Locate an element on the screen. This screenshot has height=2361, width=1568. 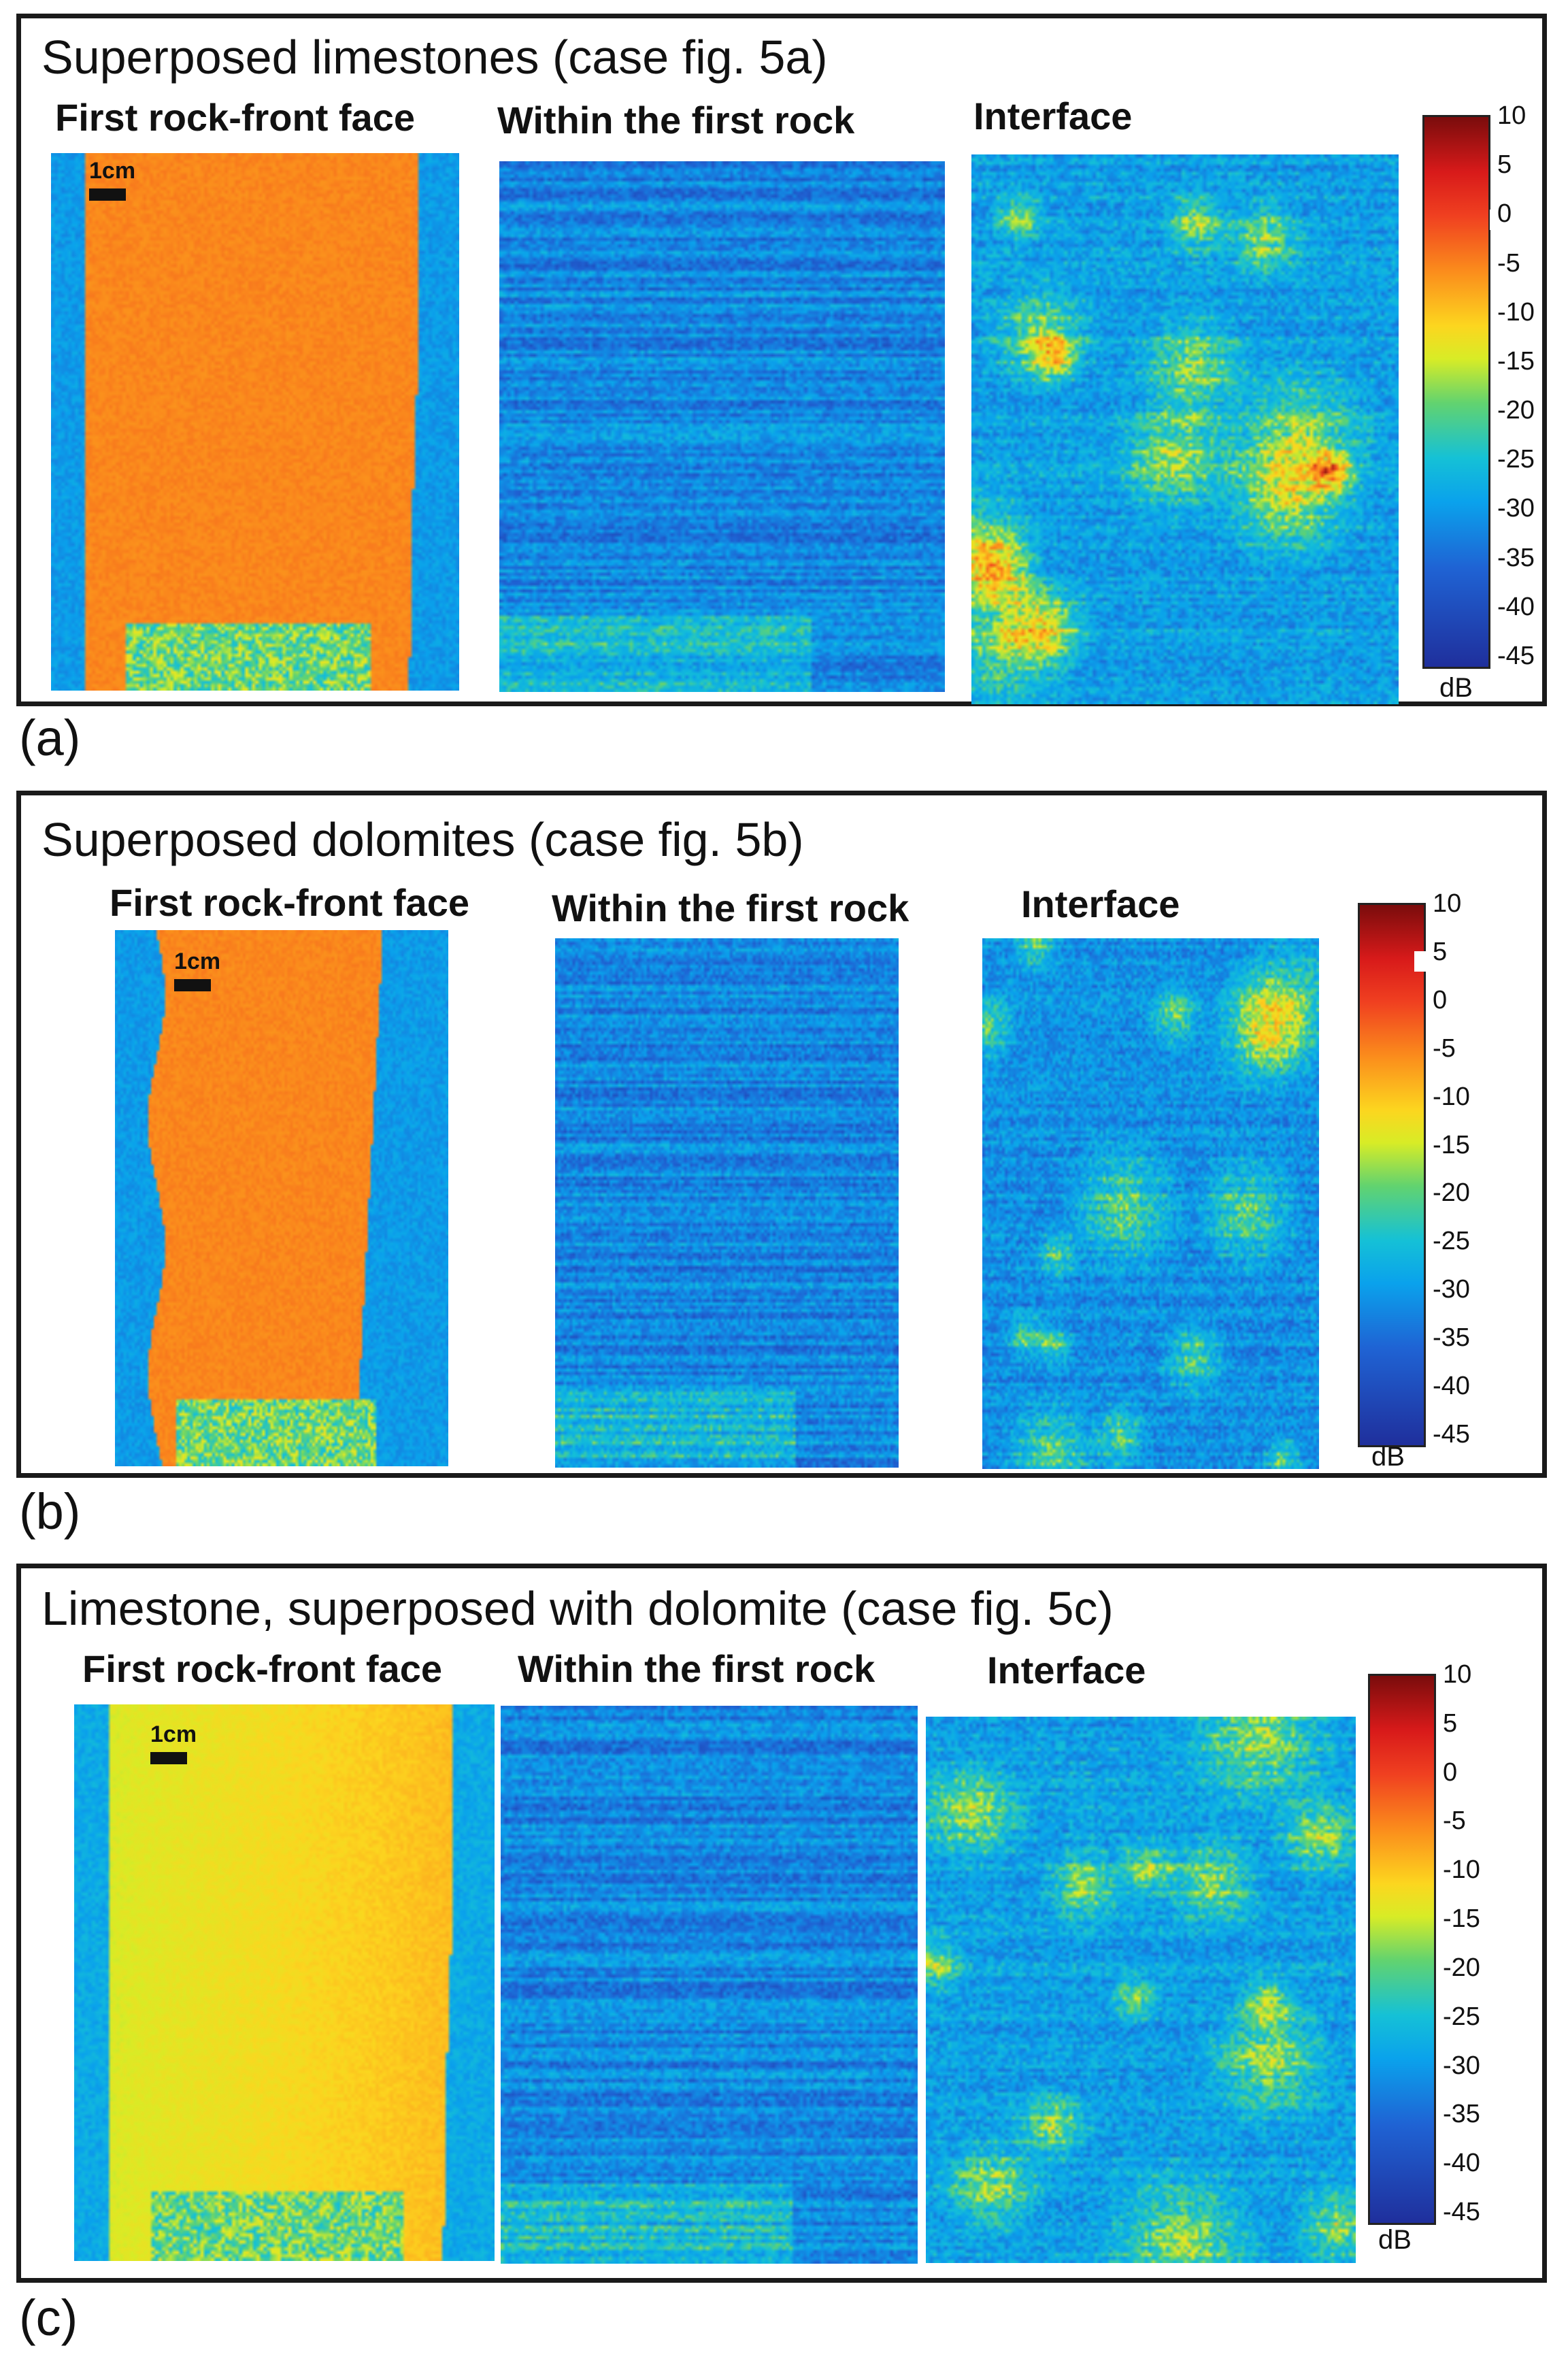
panel-title: Superposed dolomites (case fig. 5b) is located at coordinates (422, 839).